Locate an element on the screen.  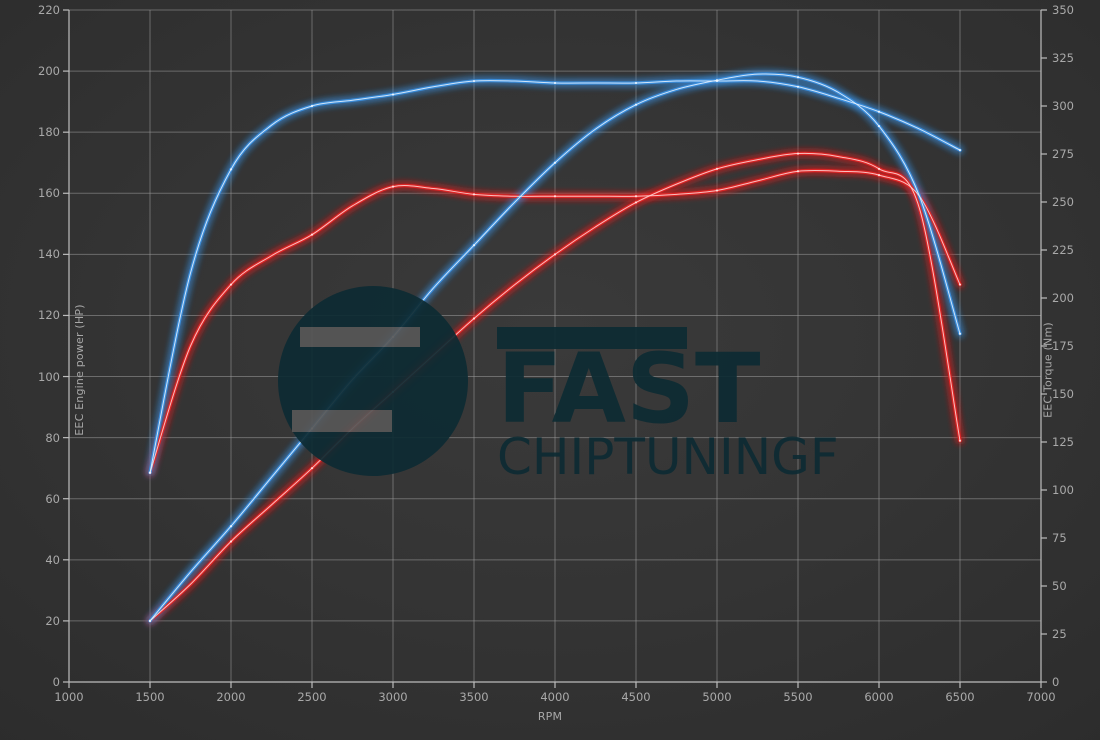
y-axis-label-left: EEC Engine power (HP) is located at coordinates (80, 370).